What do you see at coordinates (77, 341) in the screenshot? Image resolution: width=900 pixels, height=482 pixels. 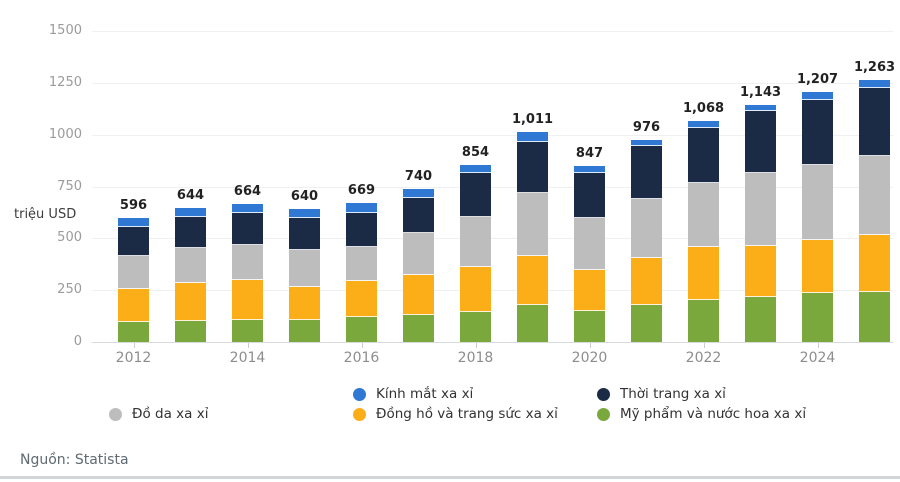 I see `y-tick-label: 0` at bounding box center [77, 341].